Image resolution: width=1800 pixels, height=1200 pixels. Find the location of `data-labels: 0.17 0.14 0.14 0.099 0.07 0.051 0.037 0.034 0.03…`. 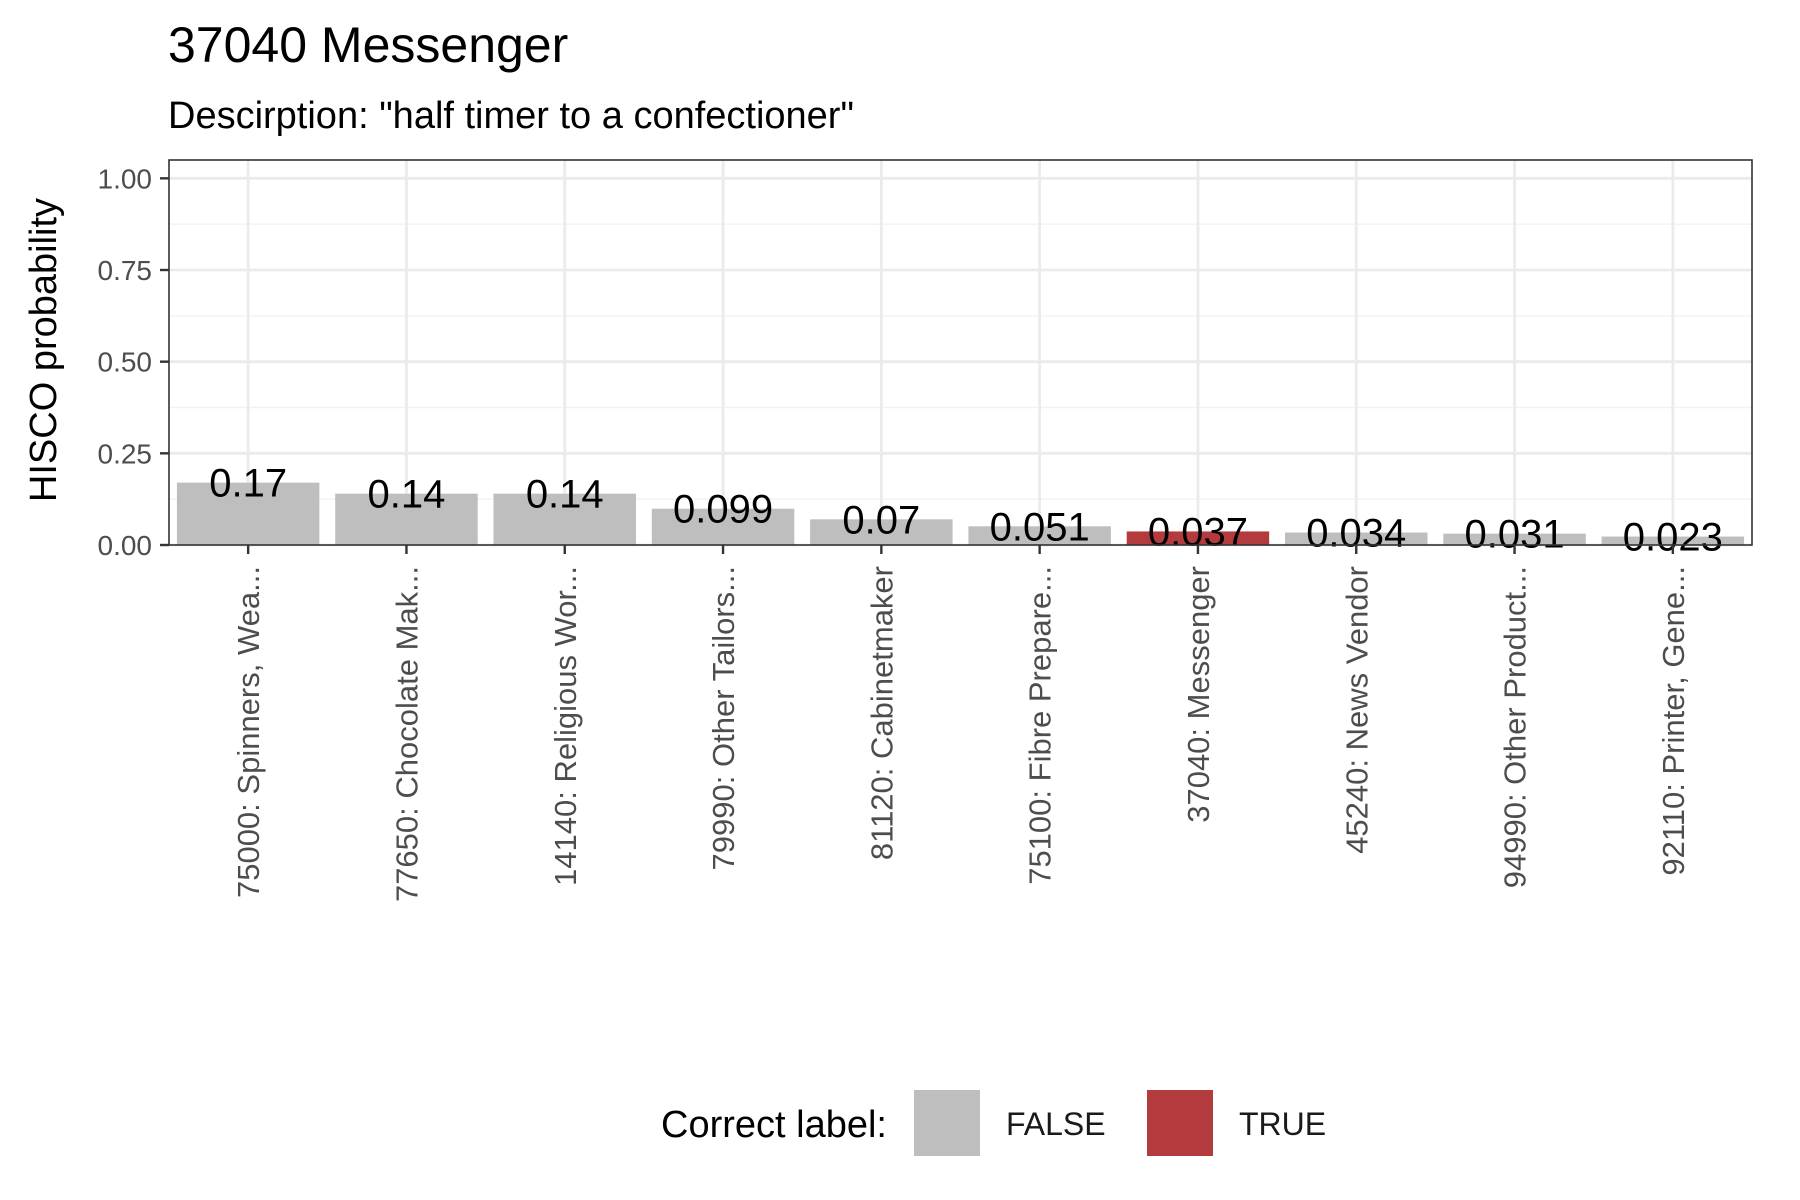

data-labels: 0.17 0.14 0.14 0.099 0.07 0.051 0.037 0.034 0.03… is located at coordinates (966, 511).